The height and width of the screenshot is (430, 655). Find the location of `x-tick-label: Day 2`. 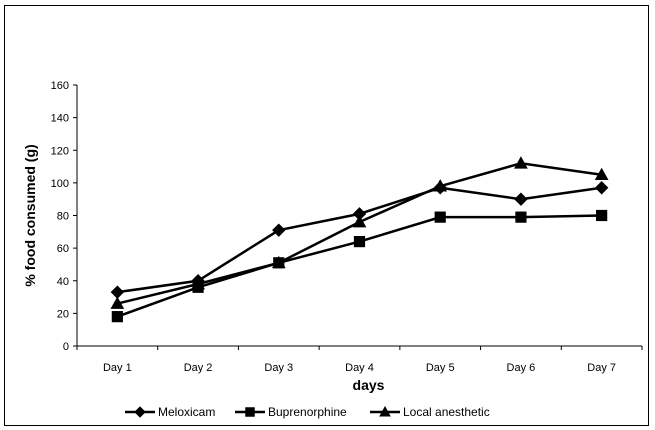

x-tick-label: Day 2 is located at coordinates (198, 368).